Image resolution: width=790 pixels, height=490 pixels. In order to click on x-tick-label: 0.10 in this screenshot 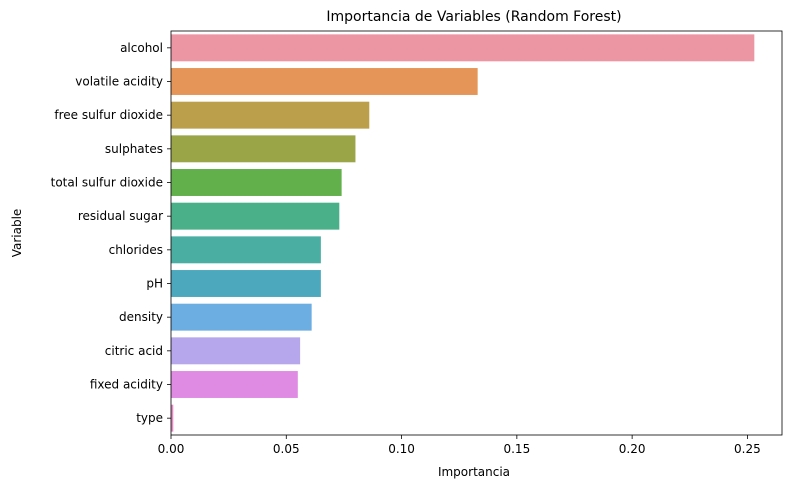, I will do `click(401, 449)`.